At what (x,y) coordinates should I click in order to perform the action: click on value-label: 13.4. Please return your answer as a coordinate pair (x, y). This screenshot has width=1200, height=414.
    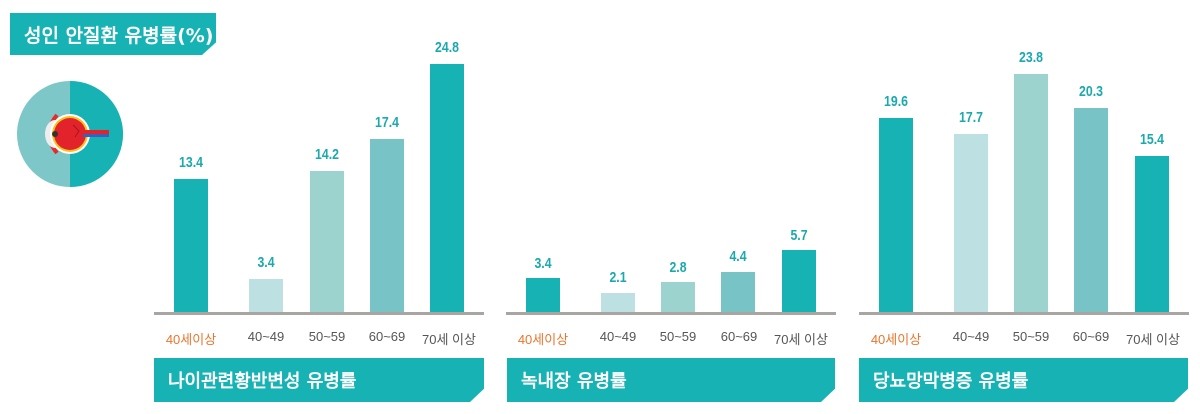
    Looking at the image, I should click on (191, 162).